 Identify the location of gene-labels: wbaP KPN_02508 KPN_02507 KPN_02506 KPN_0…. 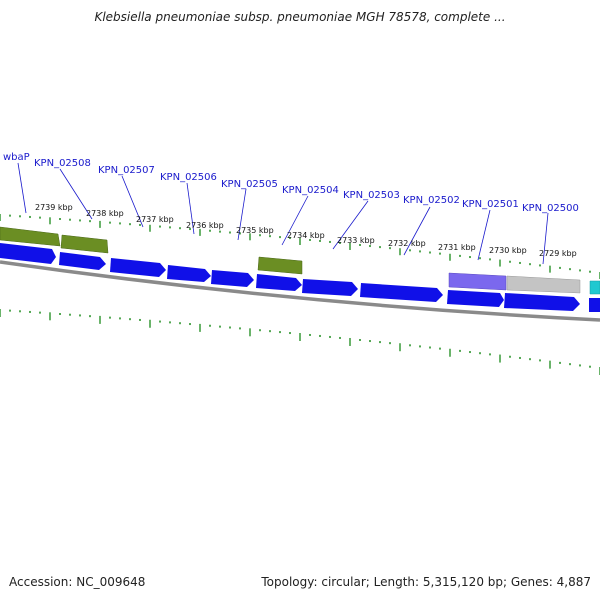
(291, 183).